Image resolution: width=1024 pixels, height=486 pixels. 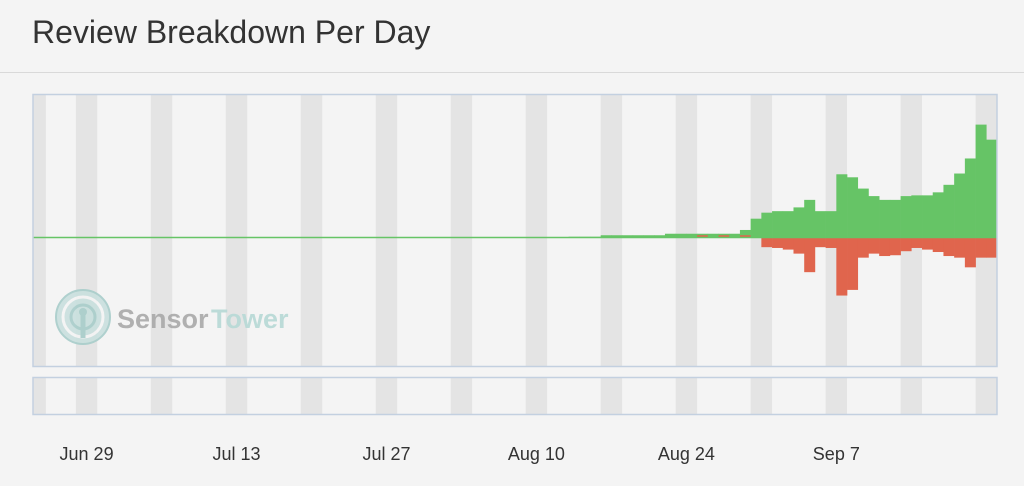 What do you see at coordinates (783, 210) in the screenshot?
I see `plot-bars` at bounding box center [783, 210].